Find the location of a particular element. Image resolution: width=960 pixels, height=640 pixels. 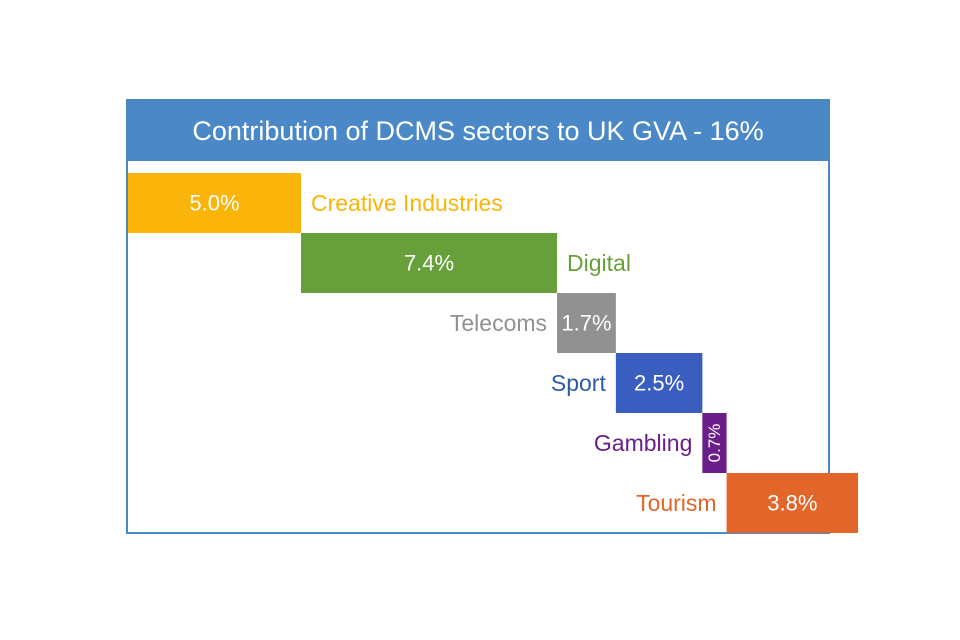

bar-digital is located at coordinates (429, 263).